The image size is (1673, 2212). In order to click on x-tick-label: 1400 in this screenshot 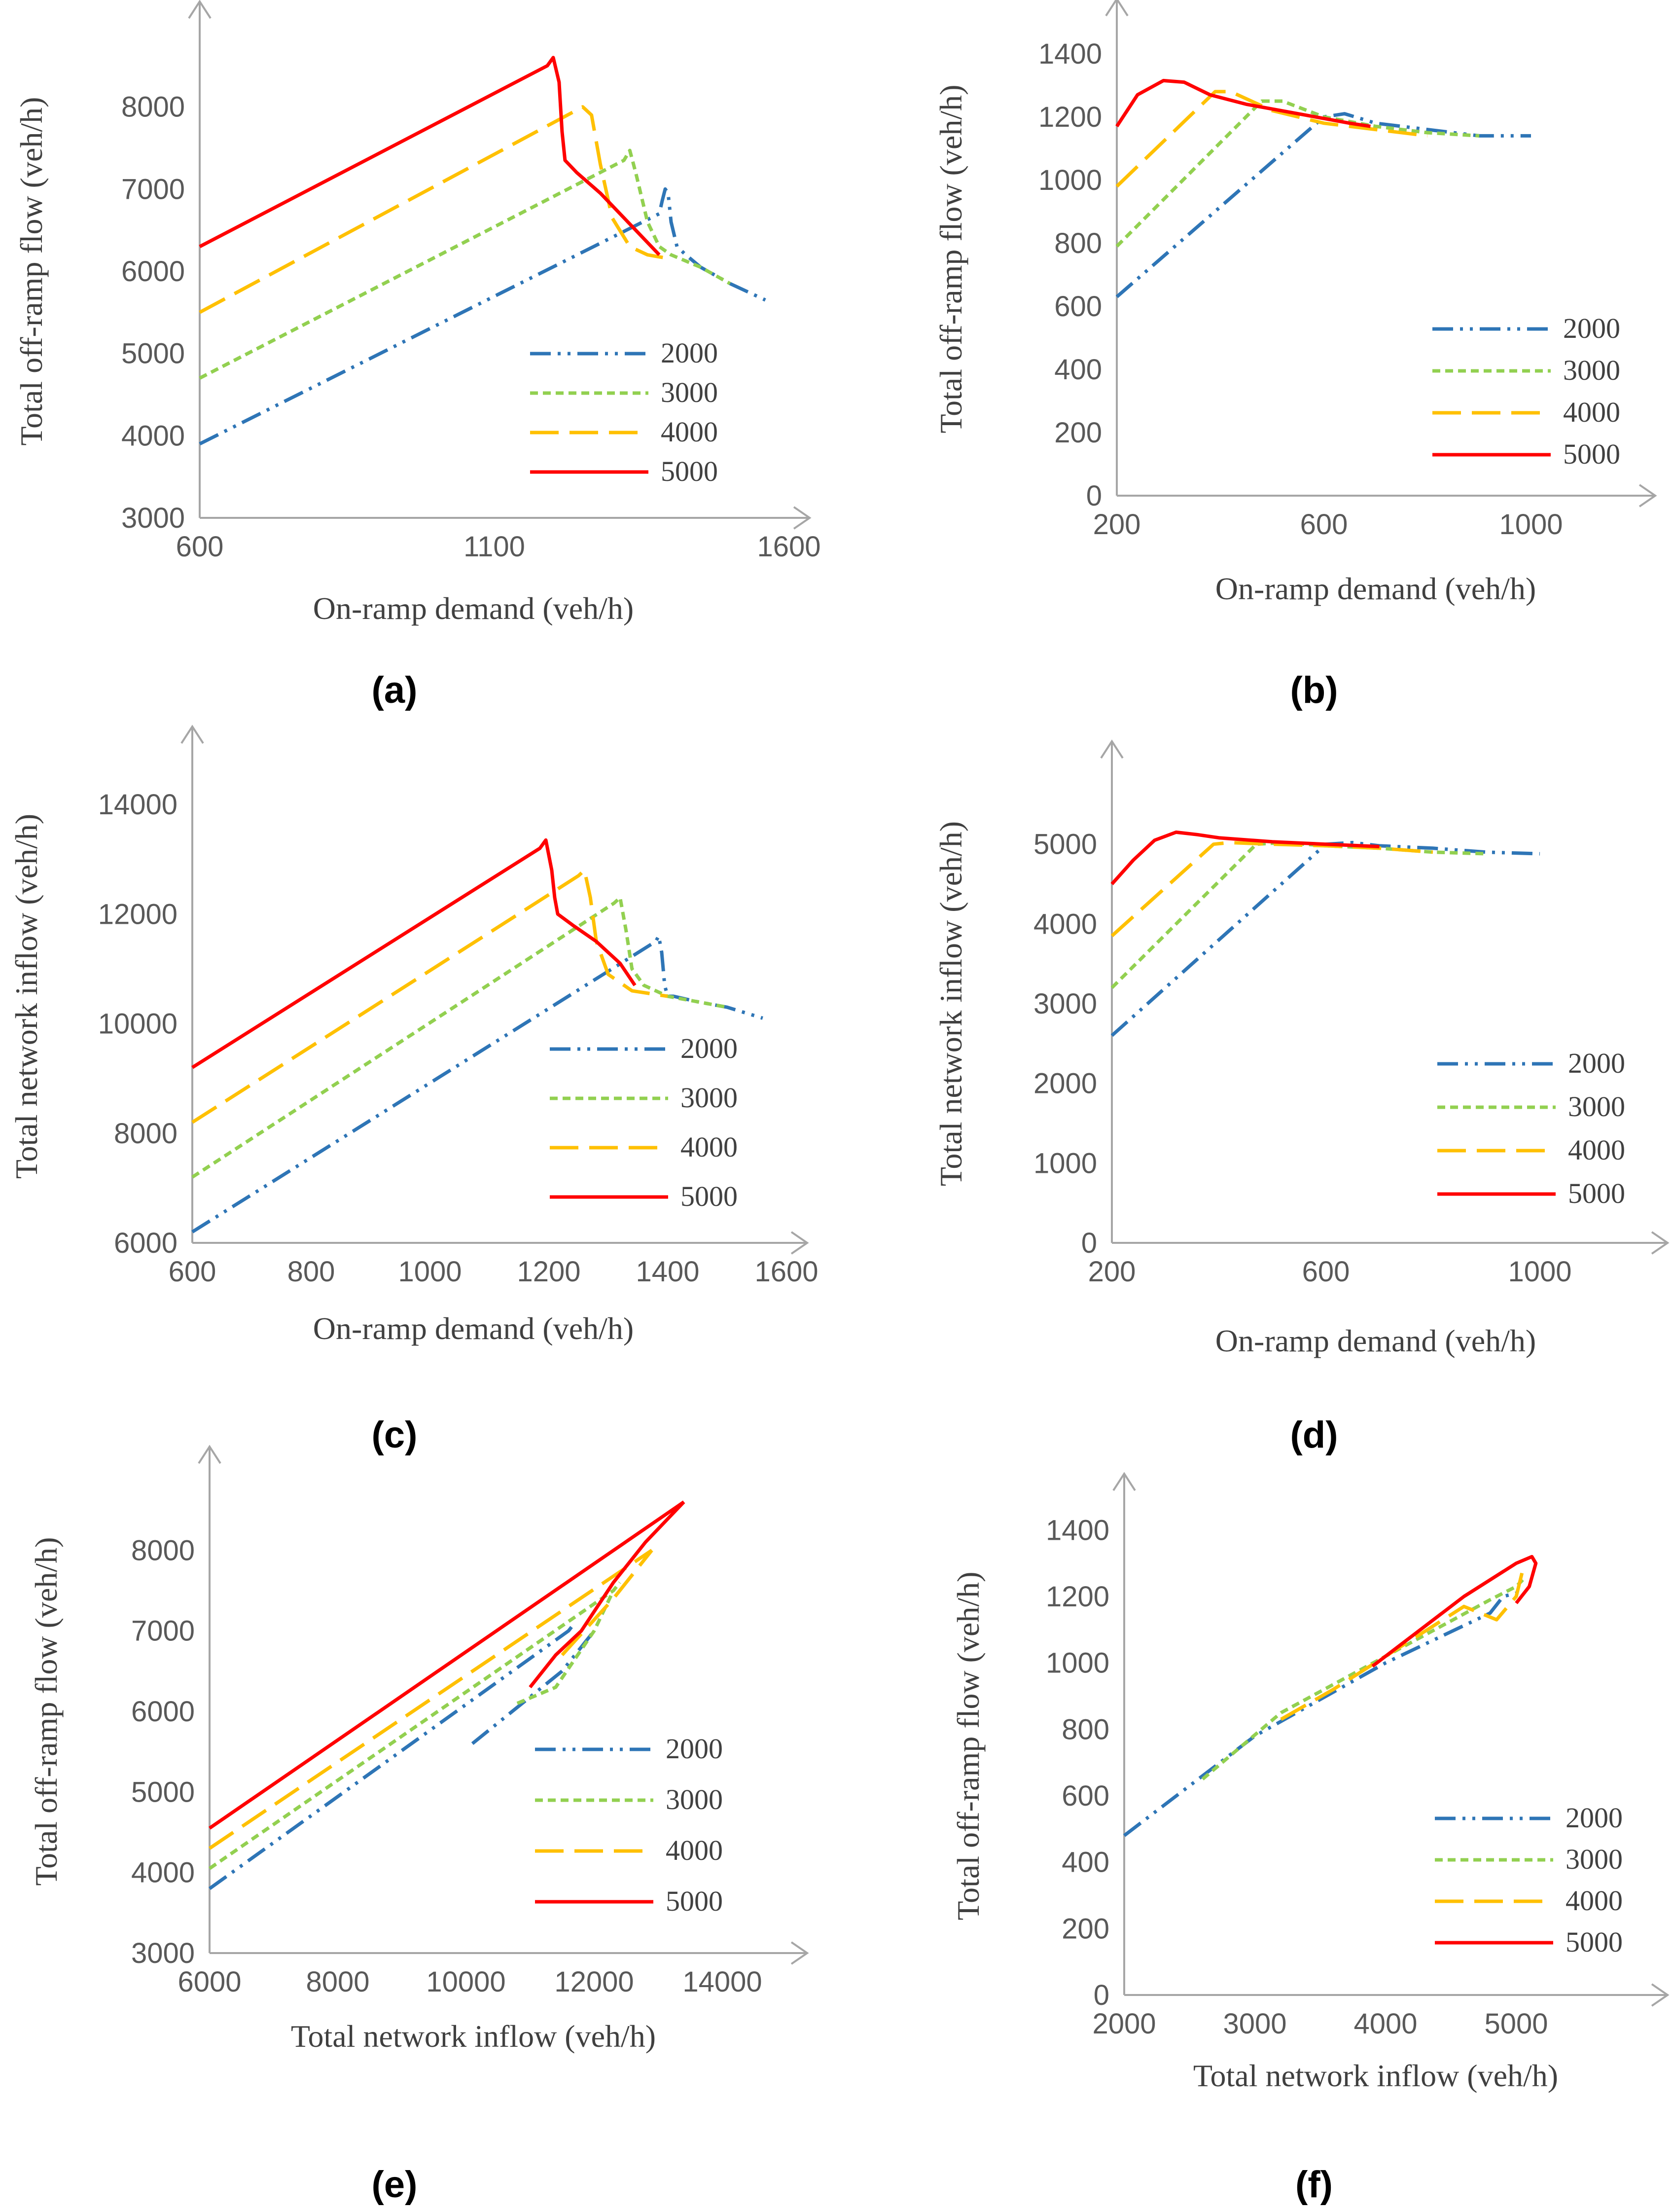, I will do `click(667, 1272)`.